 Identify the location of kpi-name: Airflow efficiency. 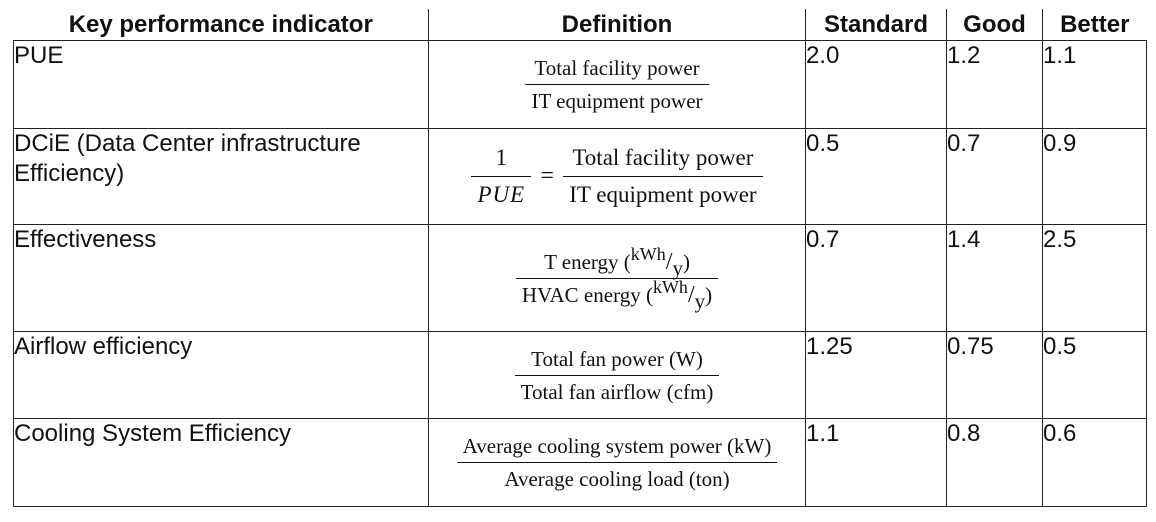
(221, 375).